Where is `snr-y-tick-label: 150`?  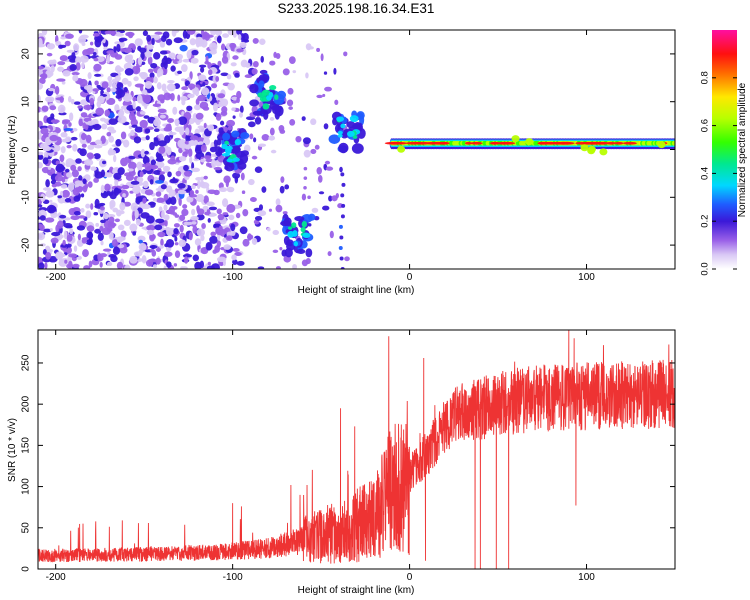
snr-y-tick-label: 150 is located at coordinates (26, 445).